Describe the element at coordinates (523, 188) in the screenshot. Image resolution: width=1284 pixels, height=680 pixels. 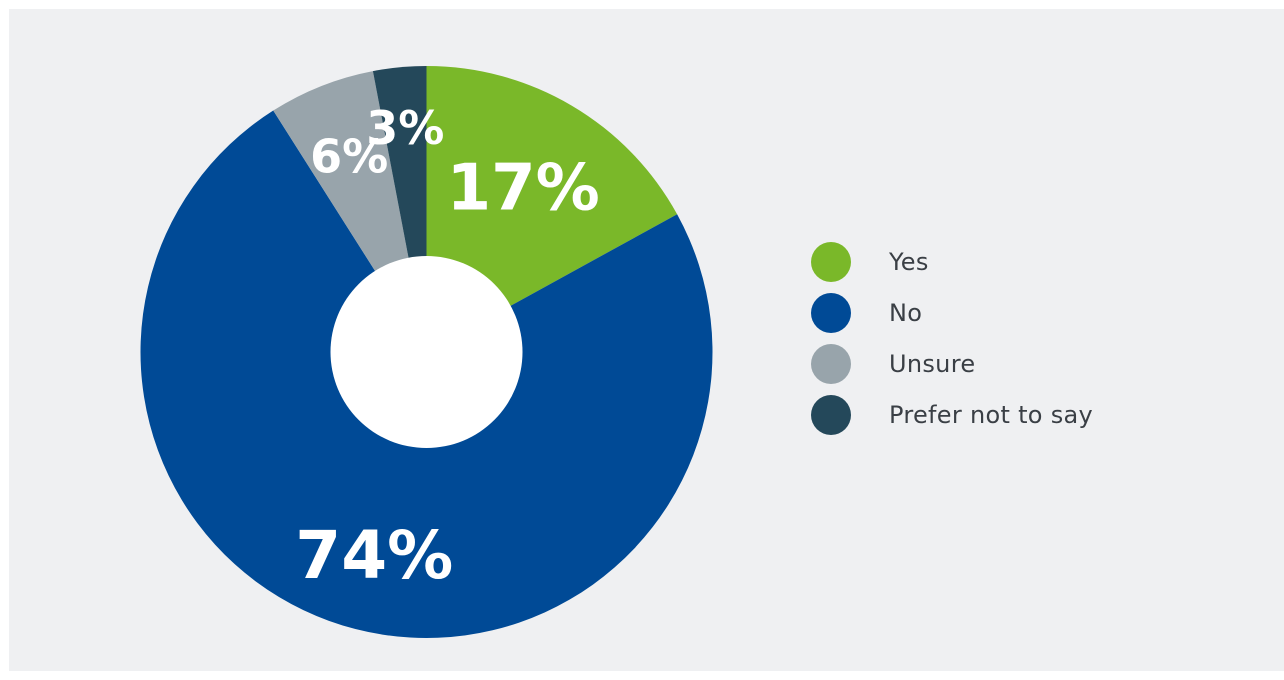
I see `slice-value-label: 17%` at that location.